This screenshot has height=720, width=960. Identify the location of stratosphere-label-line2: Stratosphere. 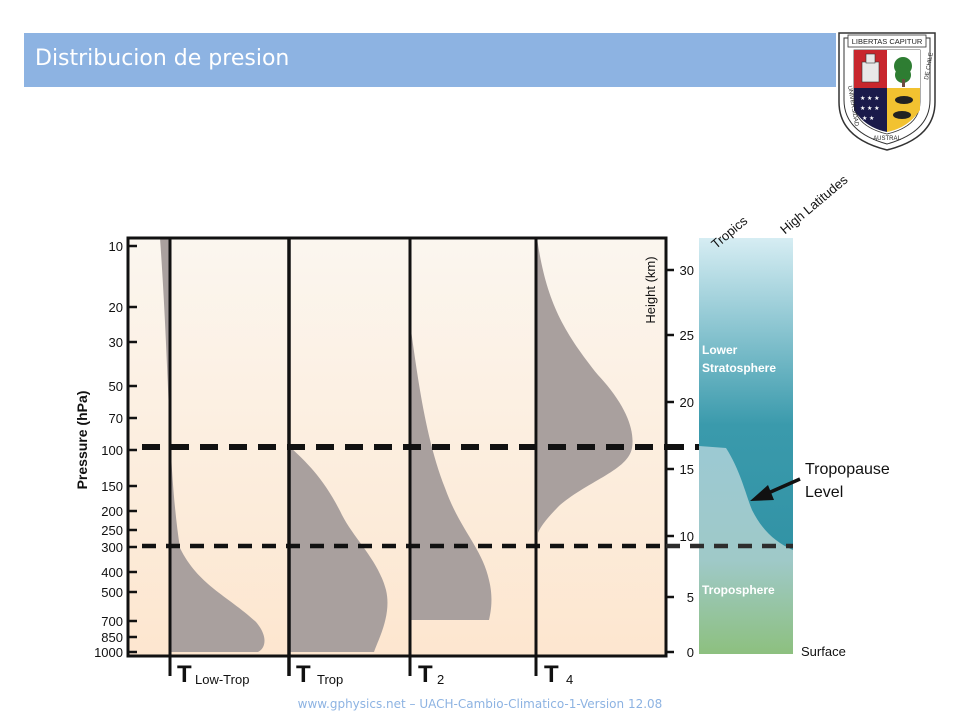
(739, 368).